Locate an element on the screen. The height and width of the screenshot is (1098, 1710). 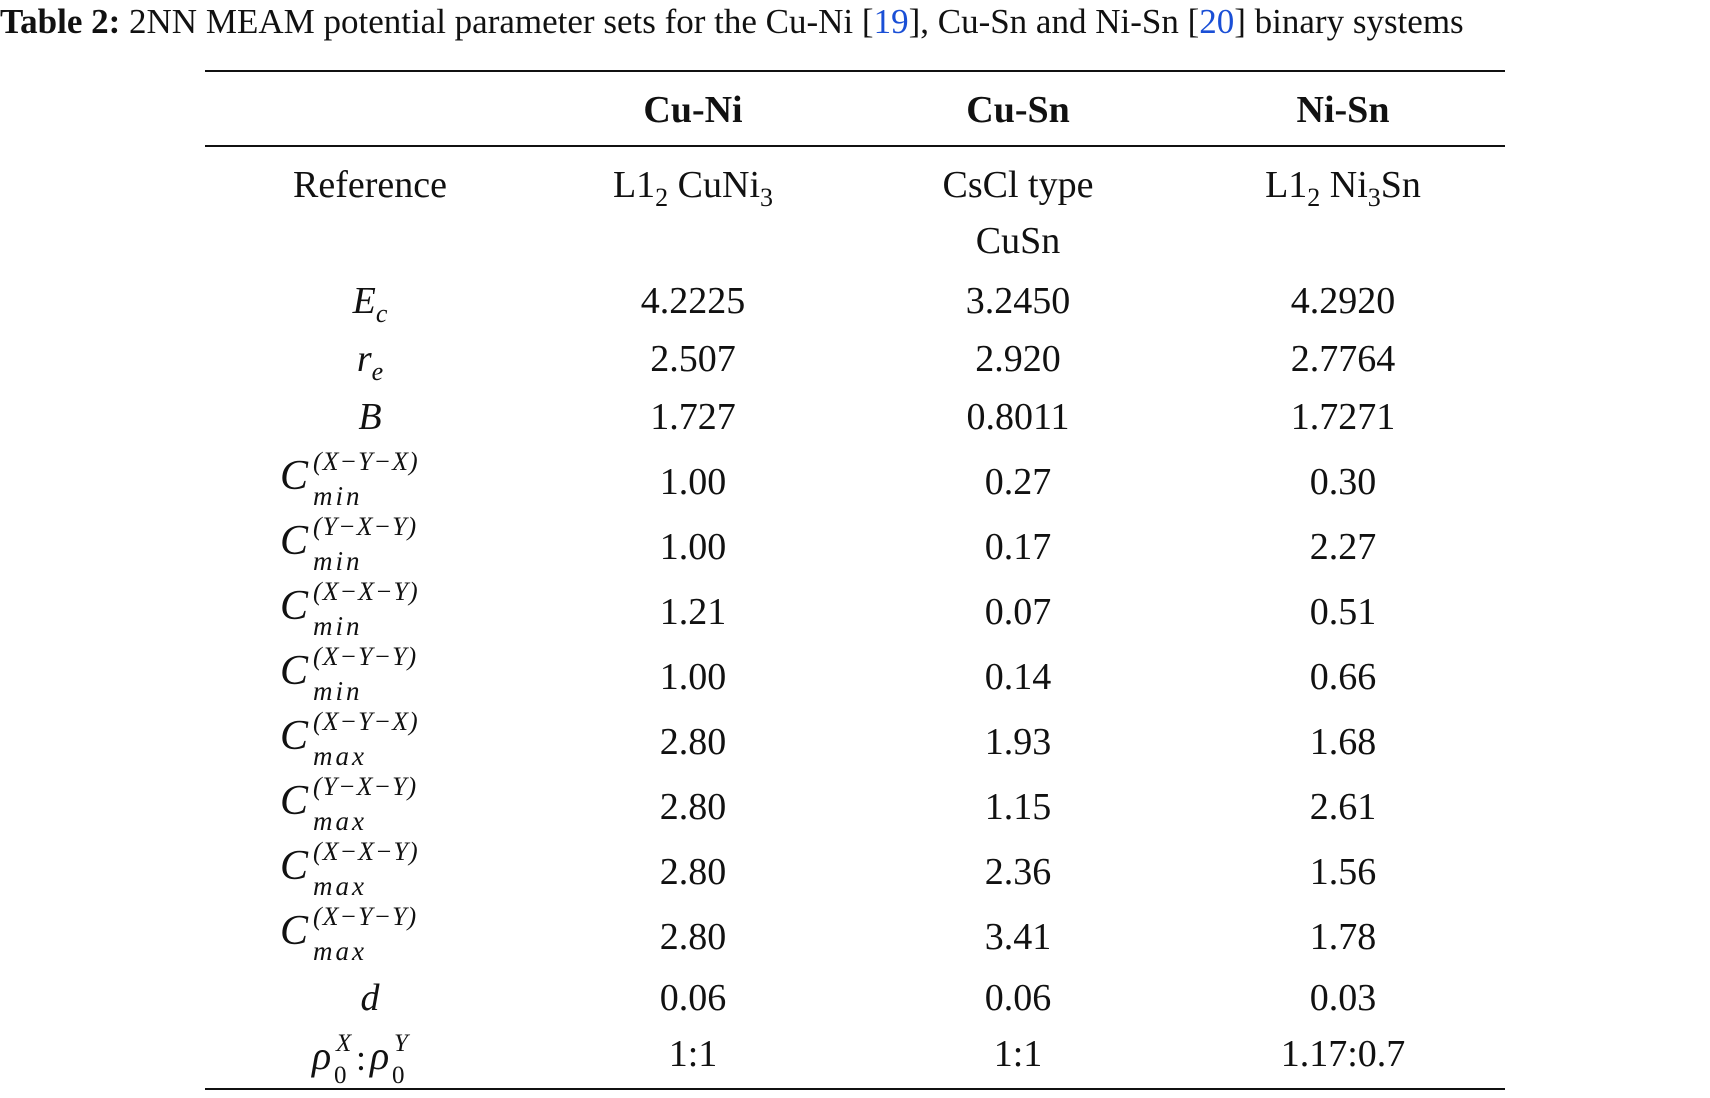
param-re: re is located at coordinates (370, 362).